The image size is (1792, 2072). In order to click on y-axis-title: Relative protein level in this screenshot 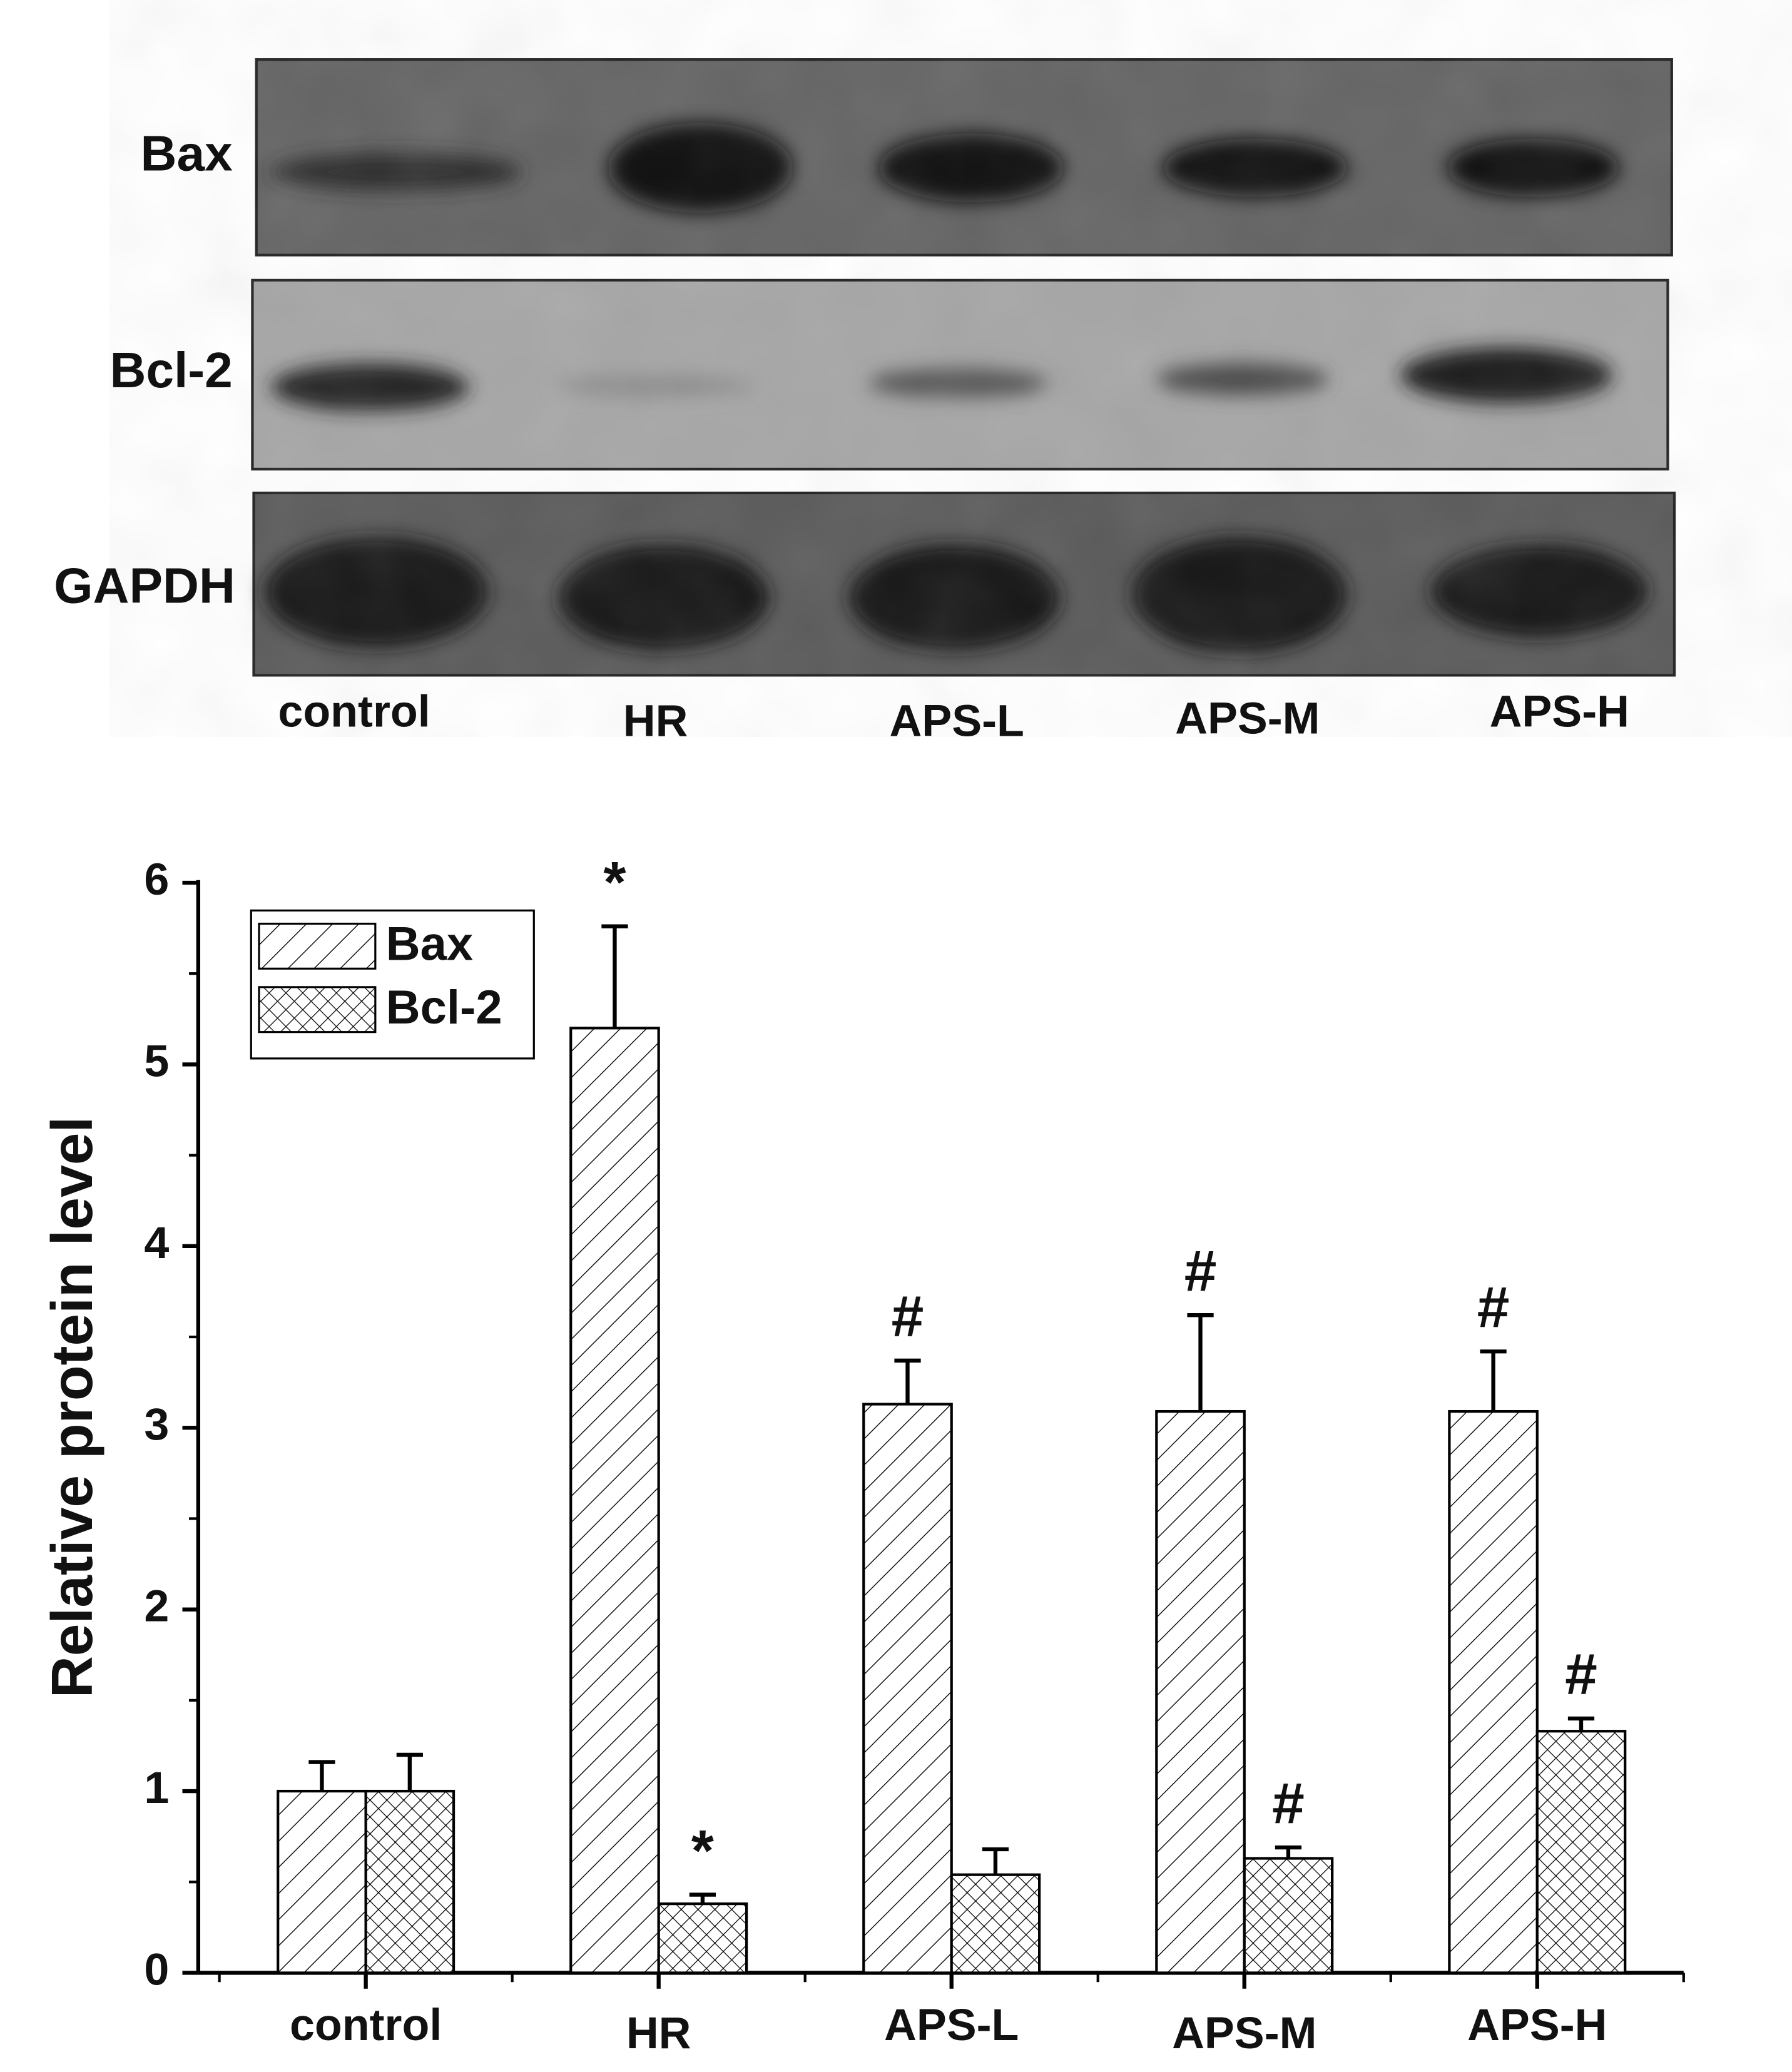, I will do `click(71, 1408)`.